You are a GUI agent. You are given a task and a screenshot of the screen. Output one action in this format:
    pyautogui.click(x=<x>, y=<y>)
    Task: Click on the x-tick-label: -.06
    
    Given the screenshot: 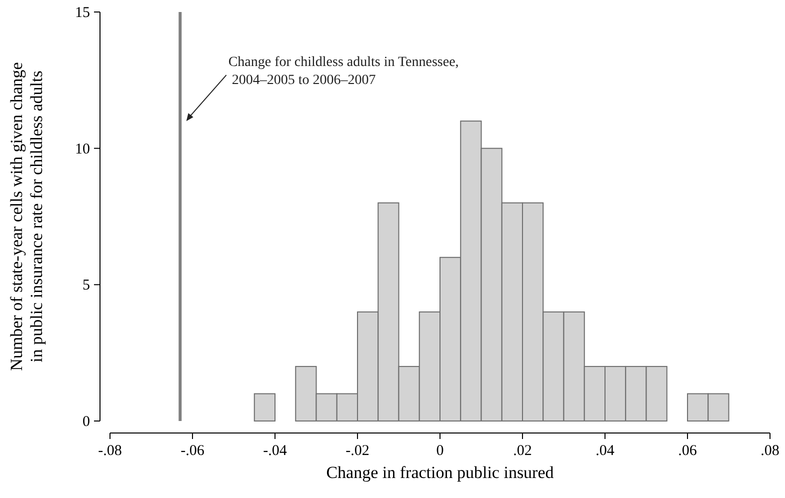 What is the action you would take?
    pyautogui.click(x=192, y=451)
    